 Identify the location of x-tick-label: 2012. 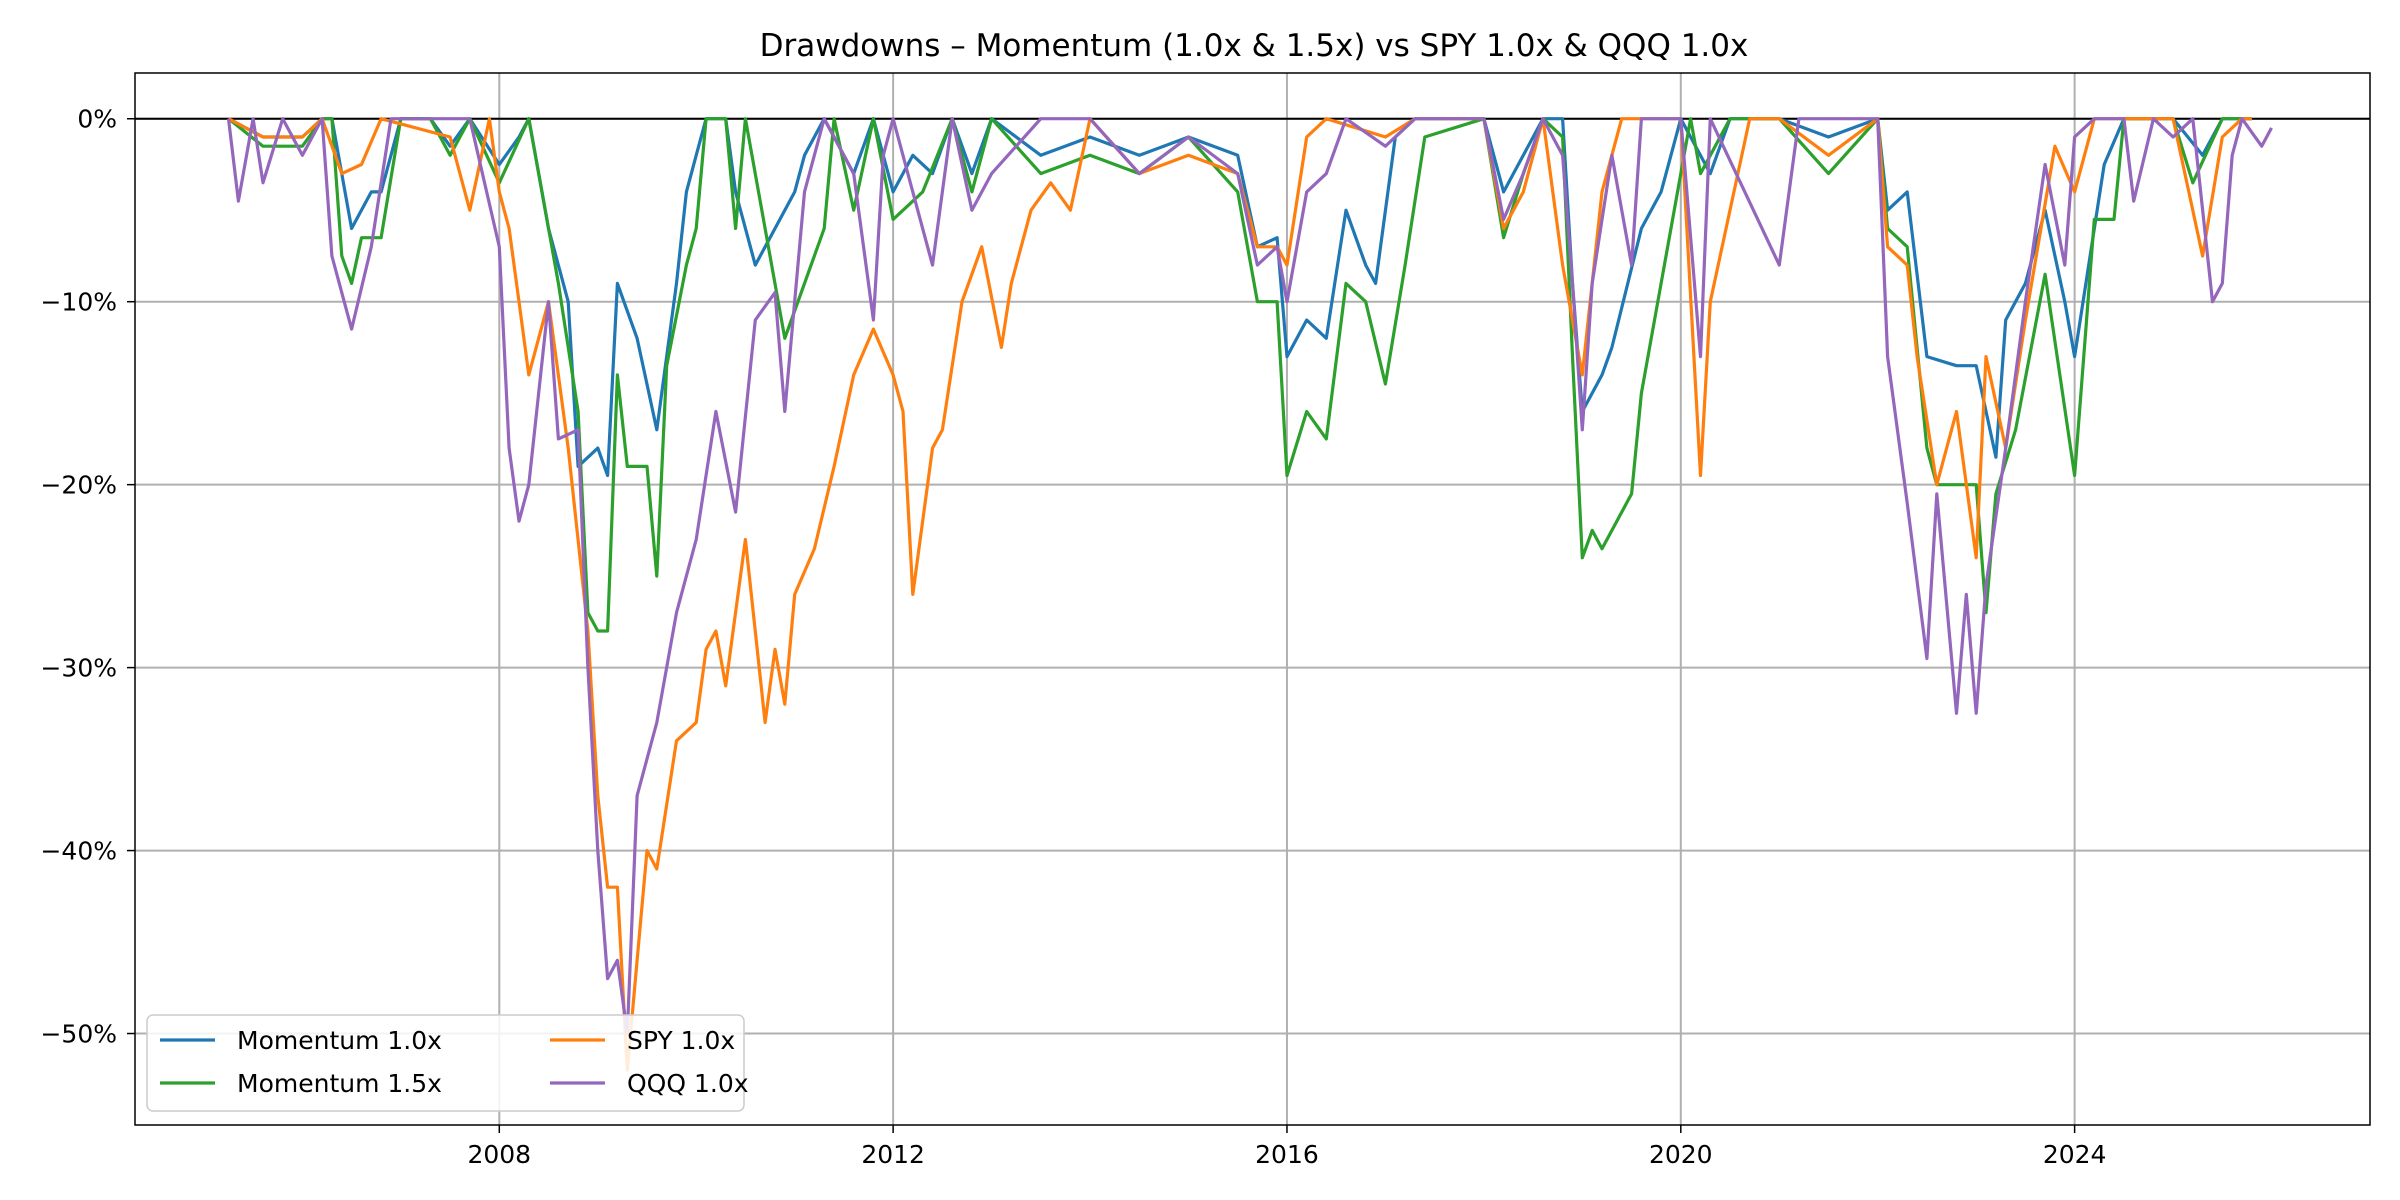
(893, 1154).